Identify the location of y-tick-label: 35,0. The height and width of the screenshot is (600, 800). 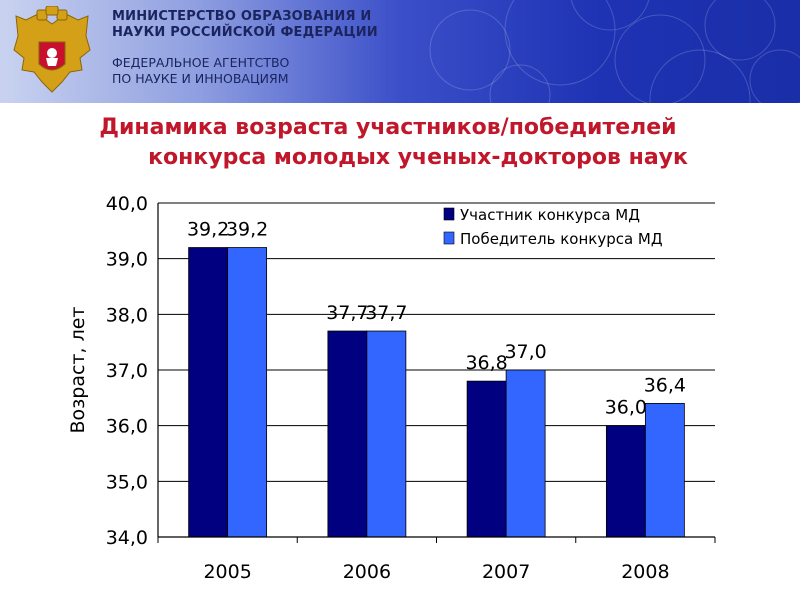
(127, 482).